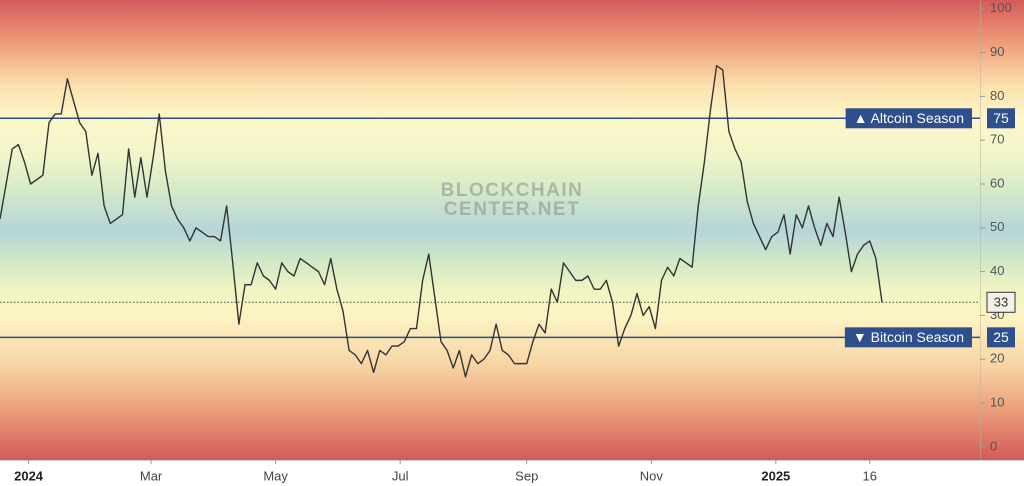 This screenshot has width=1024, height=486. I want to click on x-tick-label: 2024, so click(29, 475).